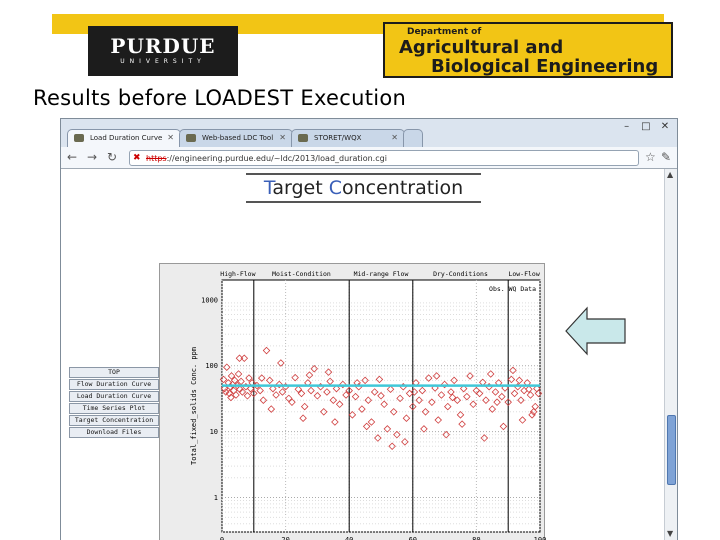 The height and width of the screenshot is (540, 720). Describe the element at coordinates (348, 138) in the screenshot. I see `tab-storet-wqx: STORET/WQX ✕` at that location.